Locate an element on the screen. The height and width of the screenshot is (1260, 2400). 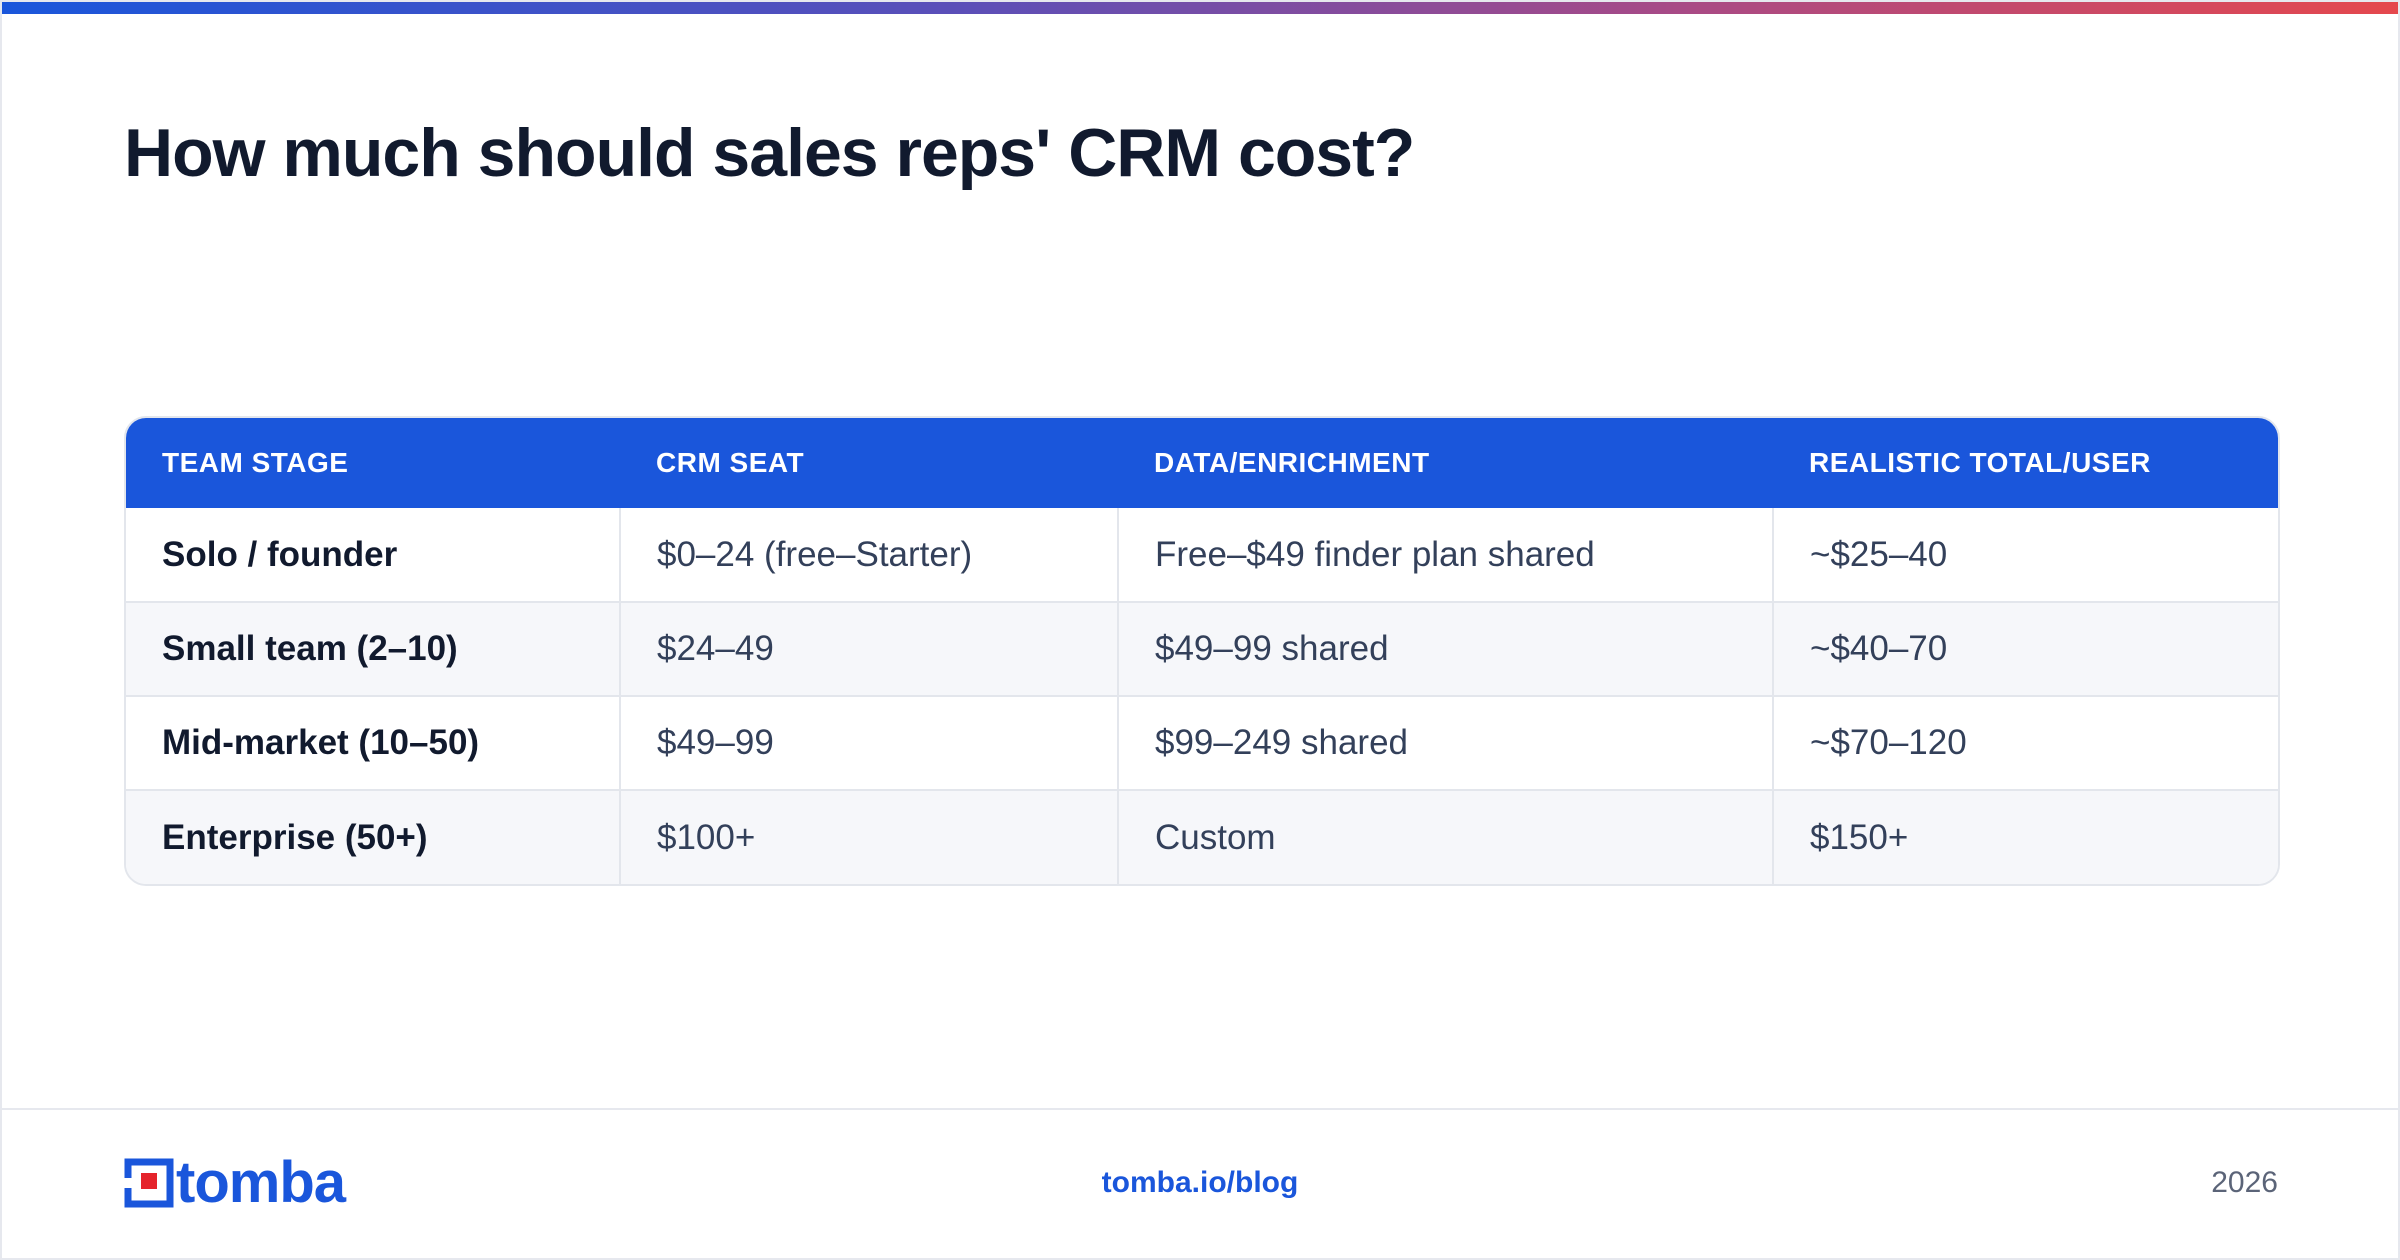
cell-crm-seat: $0–24 (free–Starter) is located at coordinates (868, 555).